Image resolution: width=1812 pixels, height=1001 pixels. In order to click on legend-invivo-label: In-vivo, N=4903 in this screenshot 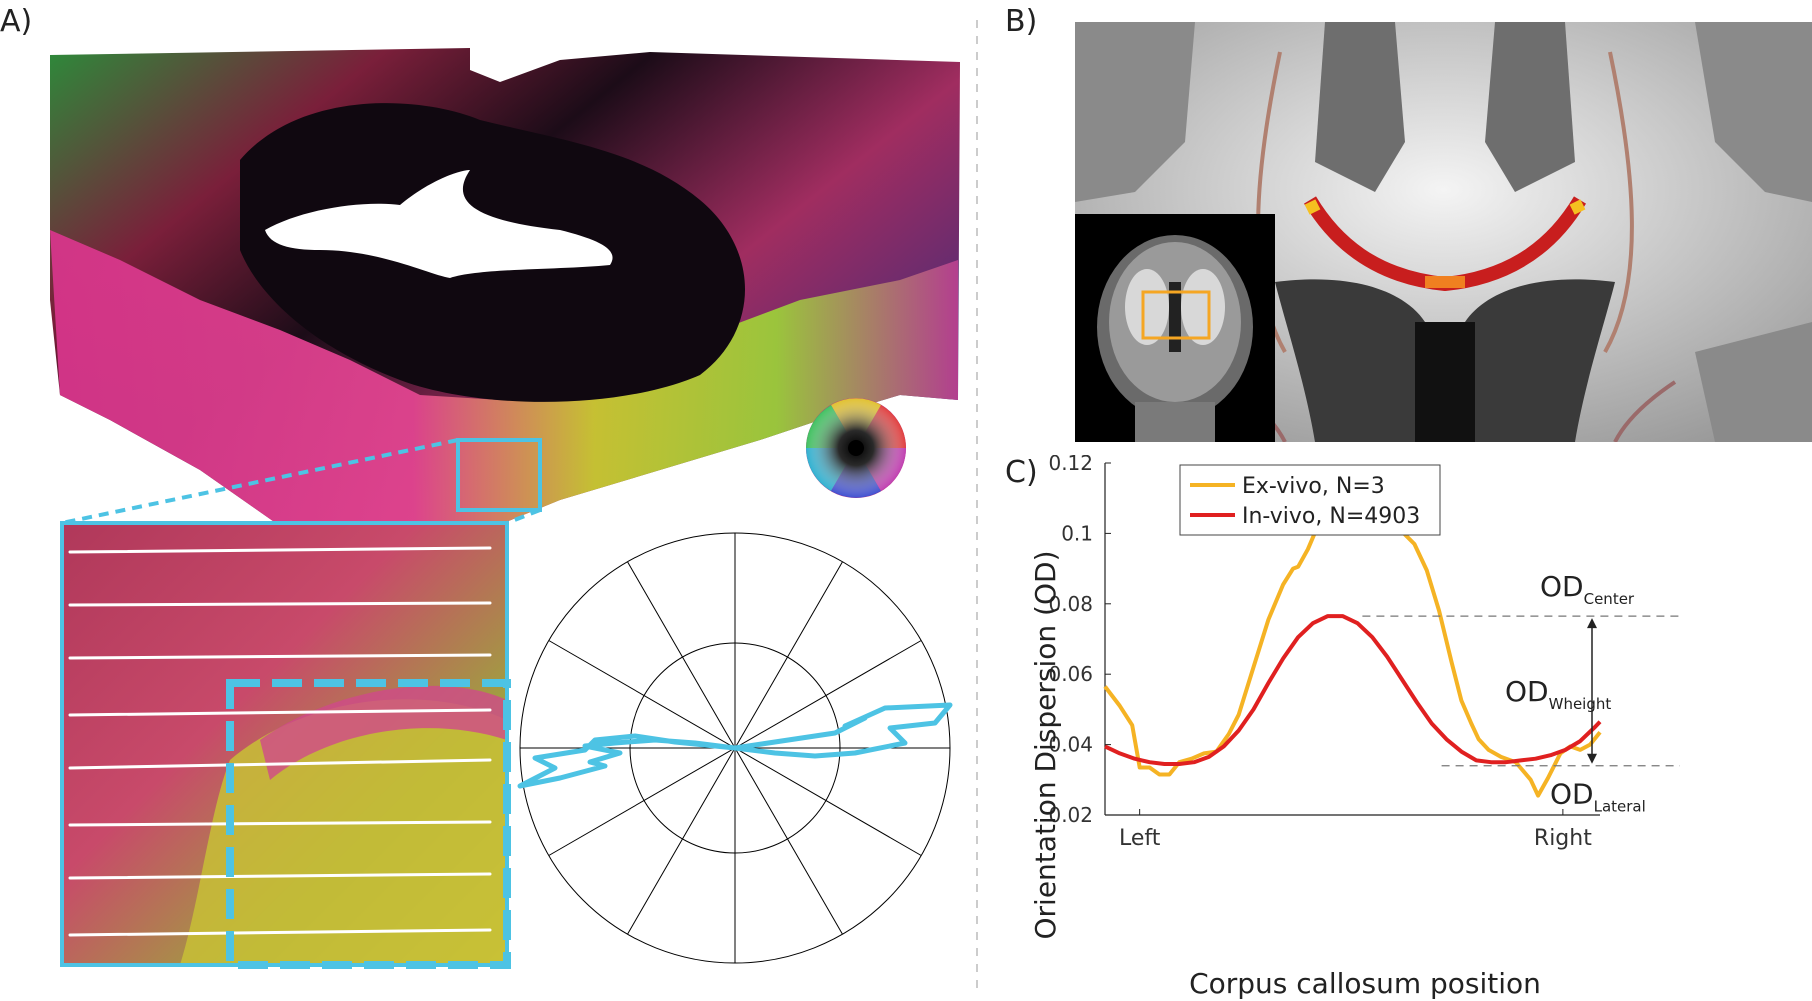, I will do `click(1331, 516)`.